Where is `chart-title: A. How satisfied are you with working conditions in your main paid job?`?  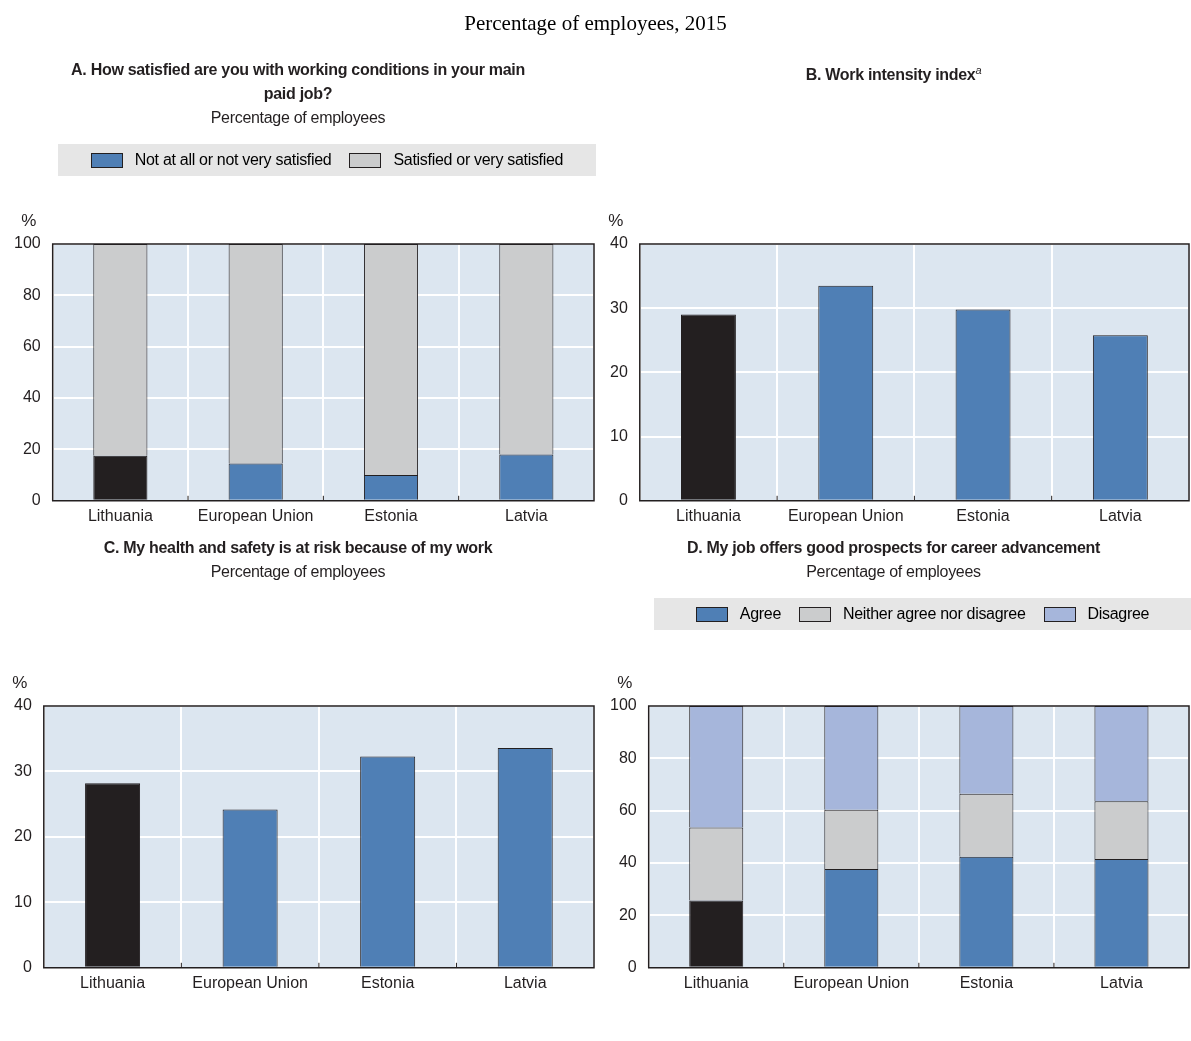
chart-title: A. How satisfied are you with working conditions in your main paid job? is located at coordinates (298, 82).